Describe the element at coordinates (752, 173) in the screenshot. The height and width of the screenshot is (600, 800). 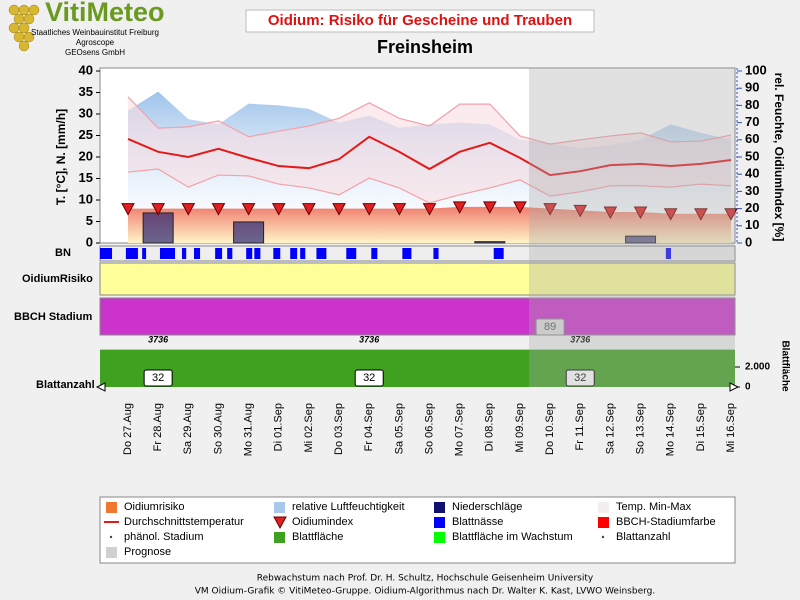
I see `y2-tick-label: 40` at that location.